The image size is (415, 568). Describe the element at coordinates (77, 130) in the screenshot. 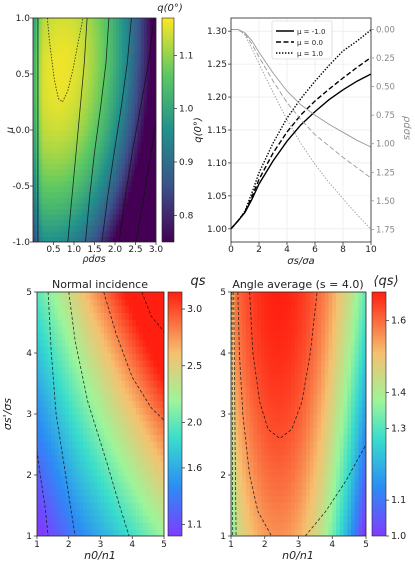

I see `contour-line` at that location.